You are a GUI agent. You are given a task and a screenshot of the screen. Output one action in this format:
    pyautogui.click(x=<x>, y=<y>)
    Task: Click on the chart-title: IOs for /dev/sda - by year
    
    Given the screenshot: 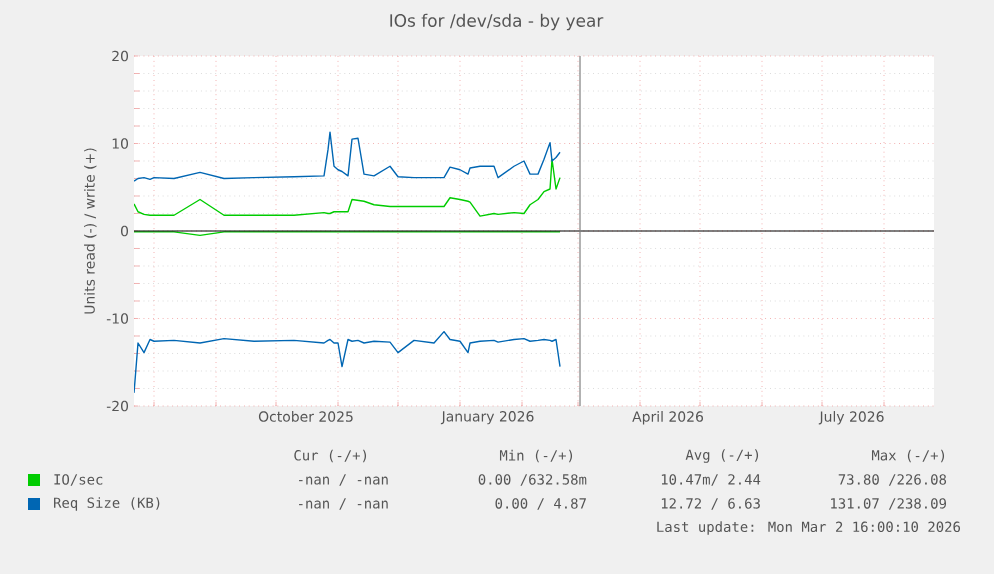 What is the action you would take?
    pyautogui.click(x=497, y=22)
    